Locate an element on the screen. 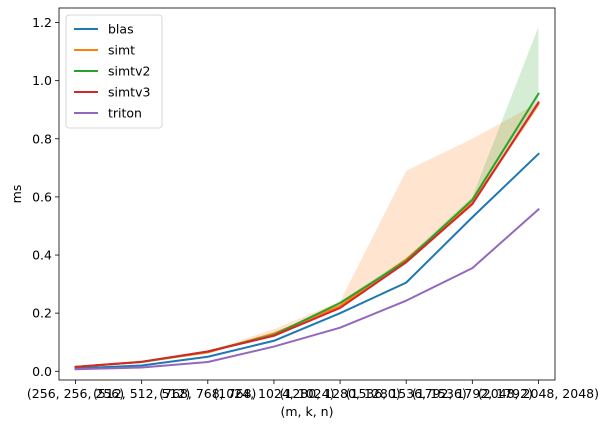 Image resolution: width=611 pixels, height=432 pixels. legend-label-simtv2: simtv2 is located at coordinates (129, 71).